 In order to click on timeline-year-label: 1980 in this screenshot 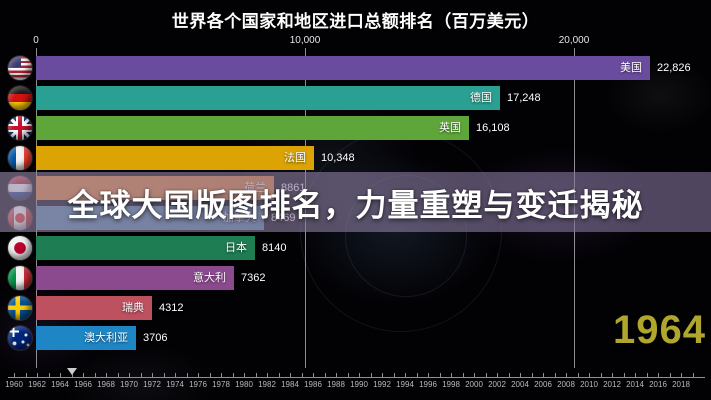, I will do `click(244, 384)`.